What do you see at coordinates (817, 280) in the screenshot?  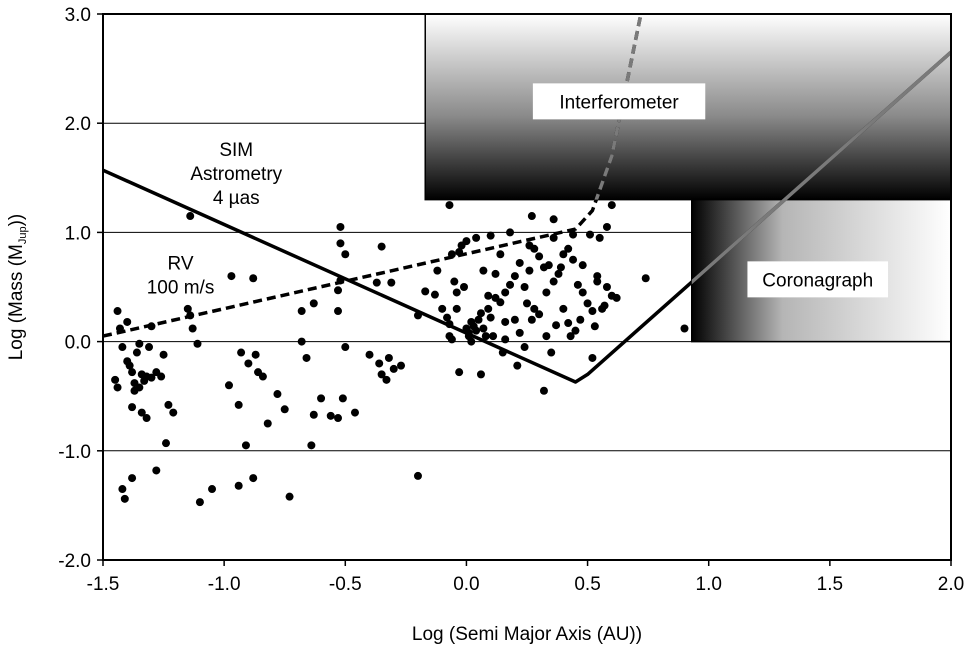 I see `annotation-coronagraph: Coronagraph` at bounding box center [817, 280].